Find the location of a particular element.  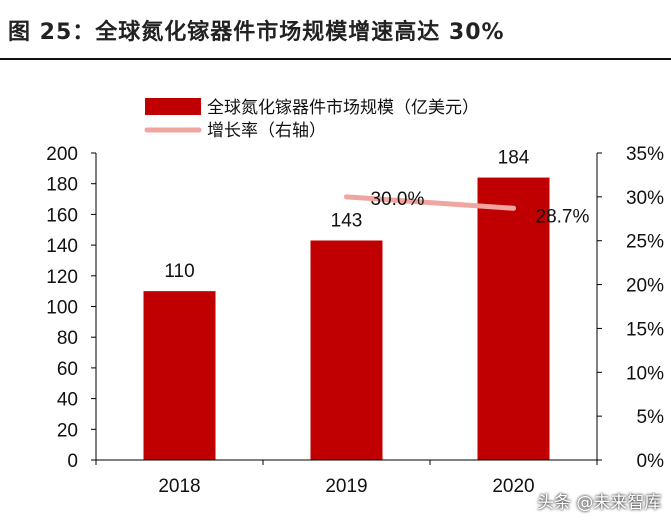

growth-label-2020: 28.7% is located at coordinates (563, 216).